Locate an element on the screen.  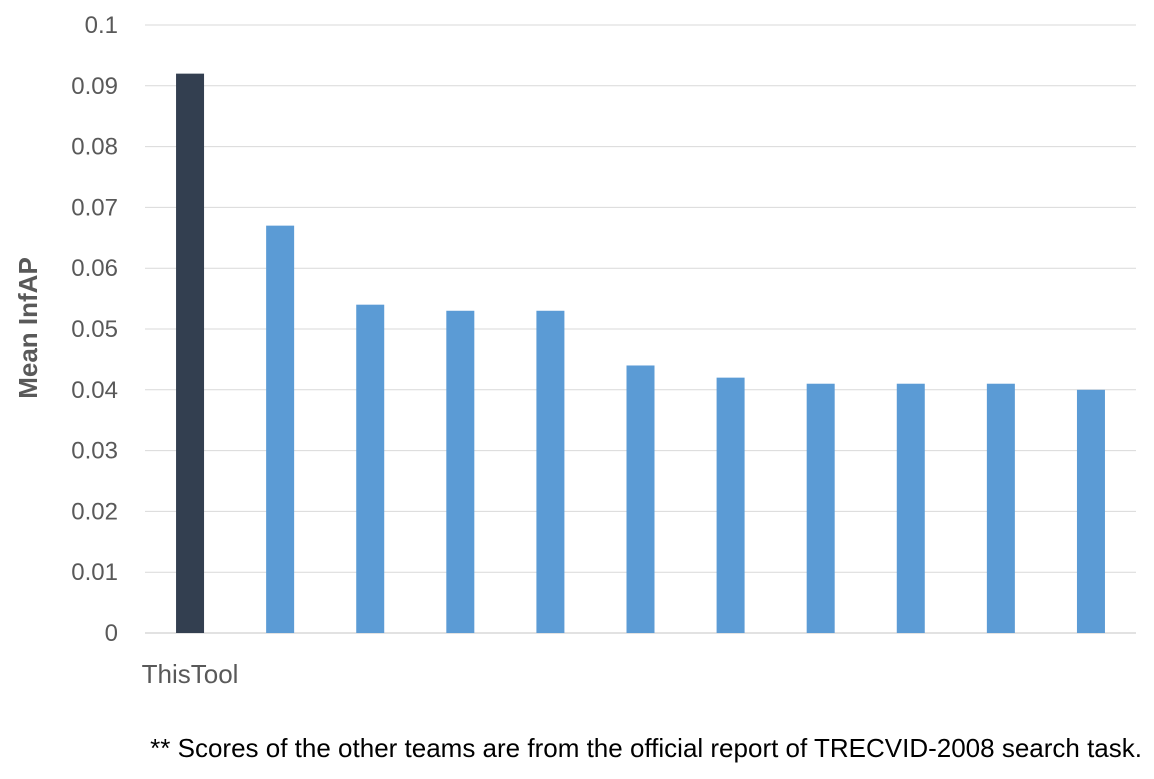
y-tick-label: 0.09 is located at coordinates (94, 86).